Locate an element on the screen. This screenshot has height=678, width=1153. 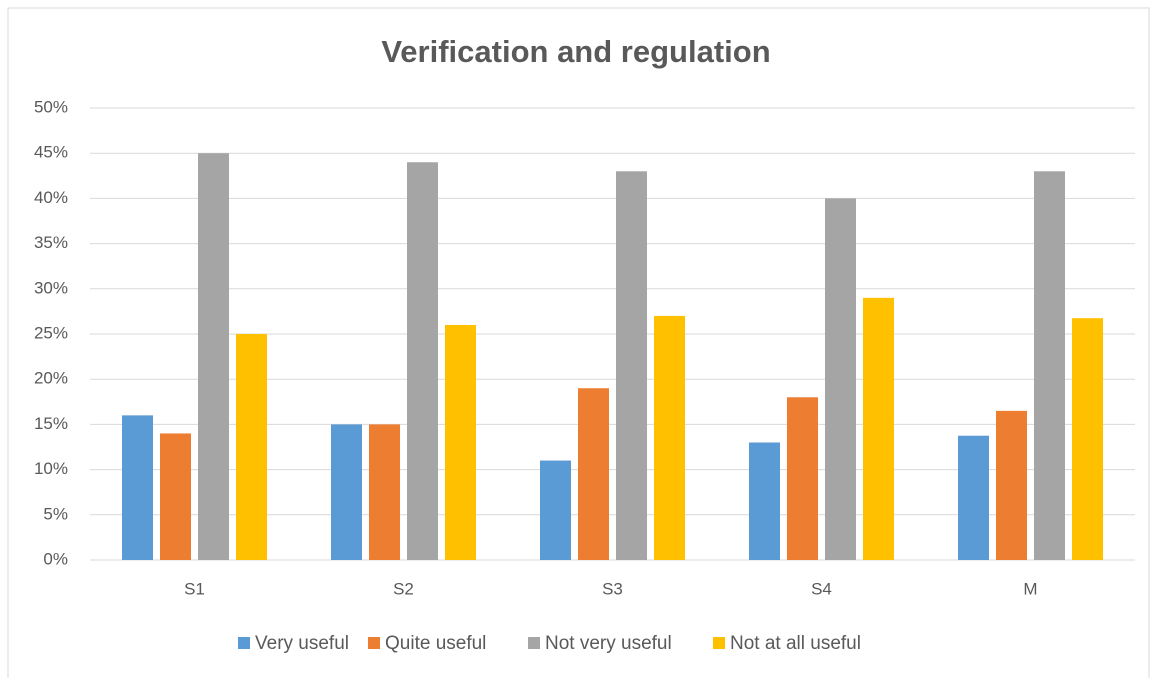
x-tick-label: S1 is located at coordinates (194, 588).